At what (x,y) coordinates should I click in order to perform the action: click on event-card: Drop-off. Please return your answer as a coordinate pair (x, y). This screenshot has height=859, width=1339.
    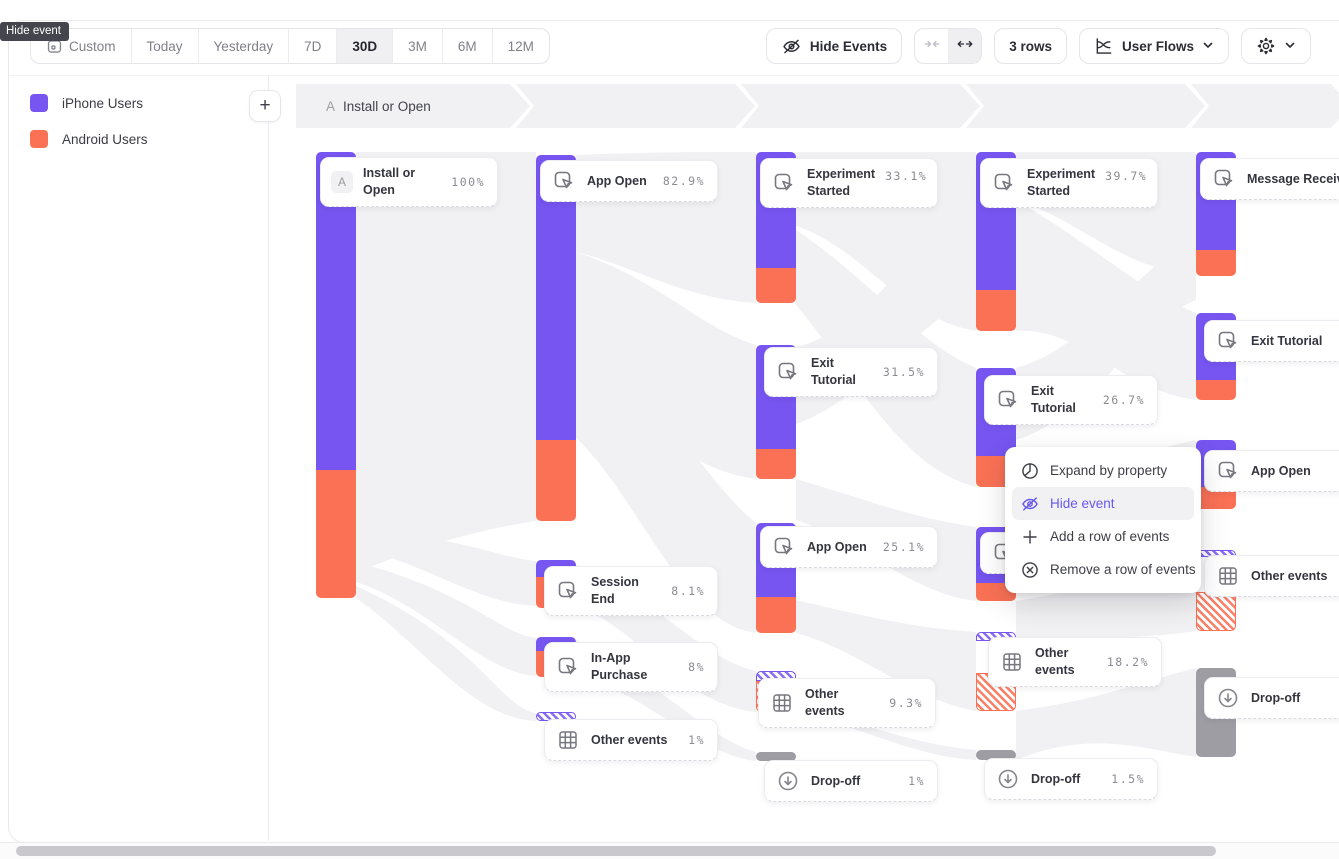
    Looking at the image, I should click on (1271, 698).